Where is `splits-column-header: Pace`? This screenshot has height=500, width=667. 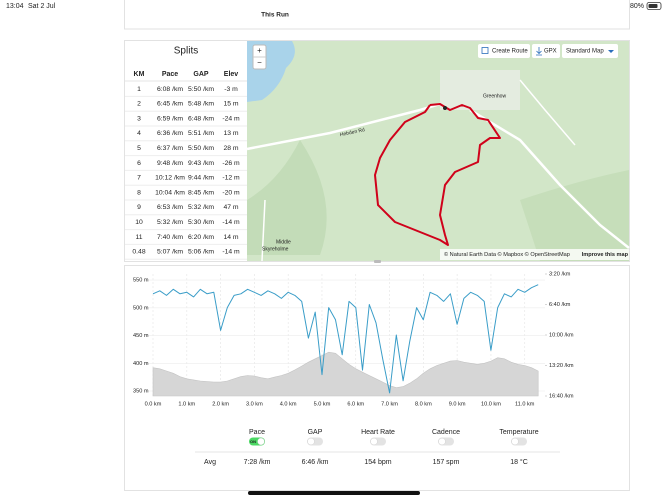 splits-column-header: Pace is located at coordinates (170, 74).